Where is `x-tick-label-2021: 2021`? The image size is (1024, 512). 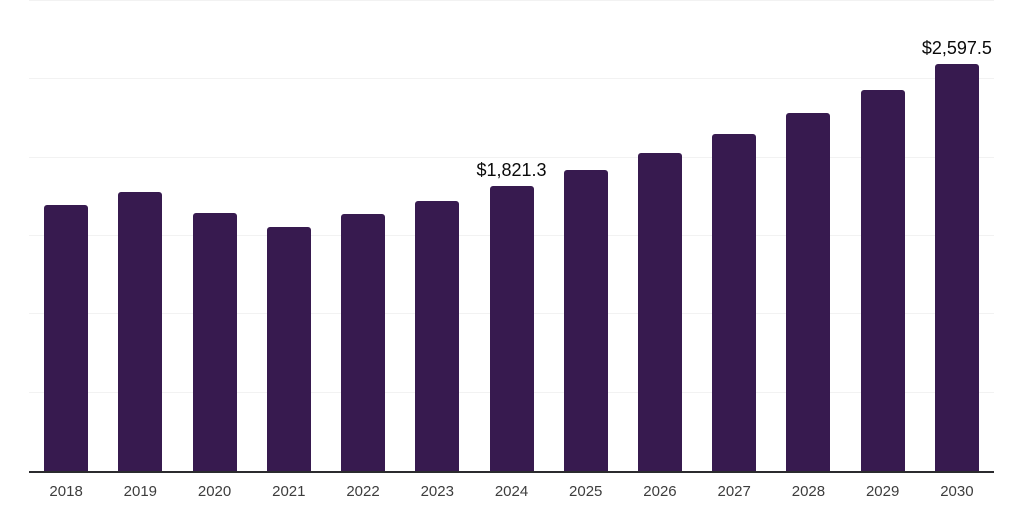
x-tick-label-2021: 2021 is located at coordinates (289, 491).